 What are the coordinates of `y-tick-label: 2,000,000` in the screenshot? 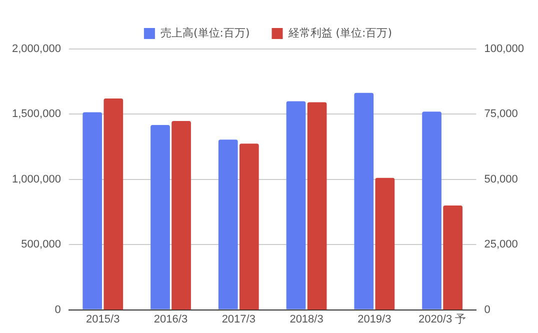 It's located at (36, 49).